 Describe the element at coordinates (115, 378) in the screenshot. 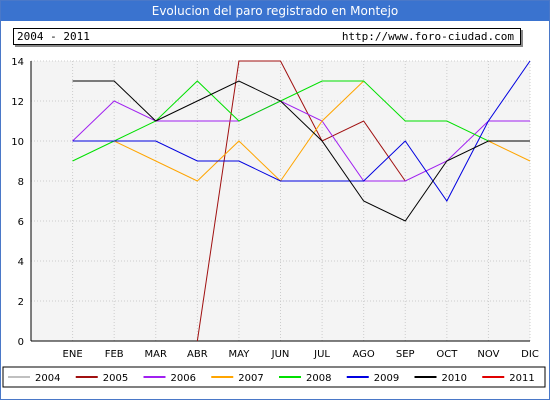

I see `legend-label-2005: 2005` at that location.